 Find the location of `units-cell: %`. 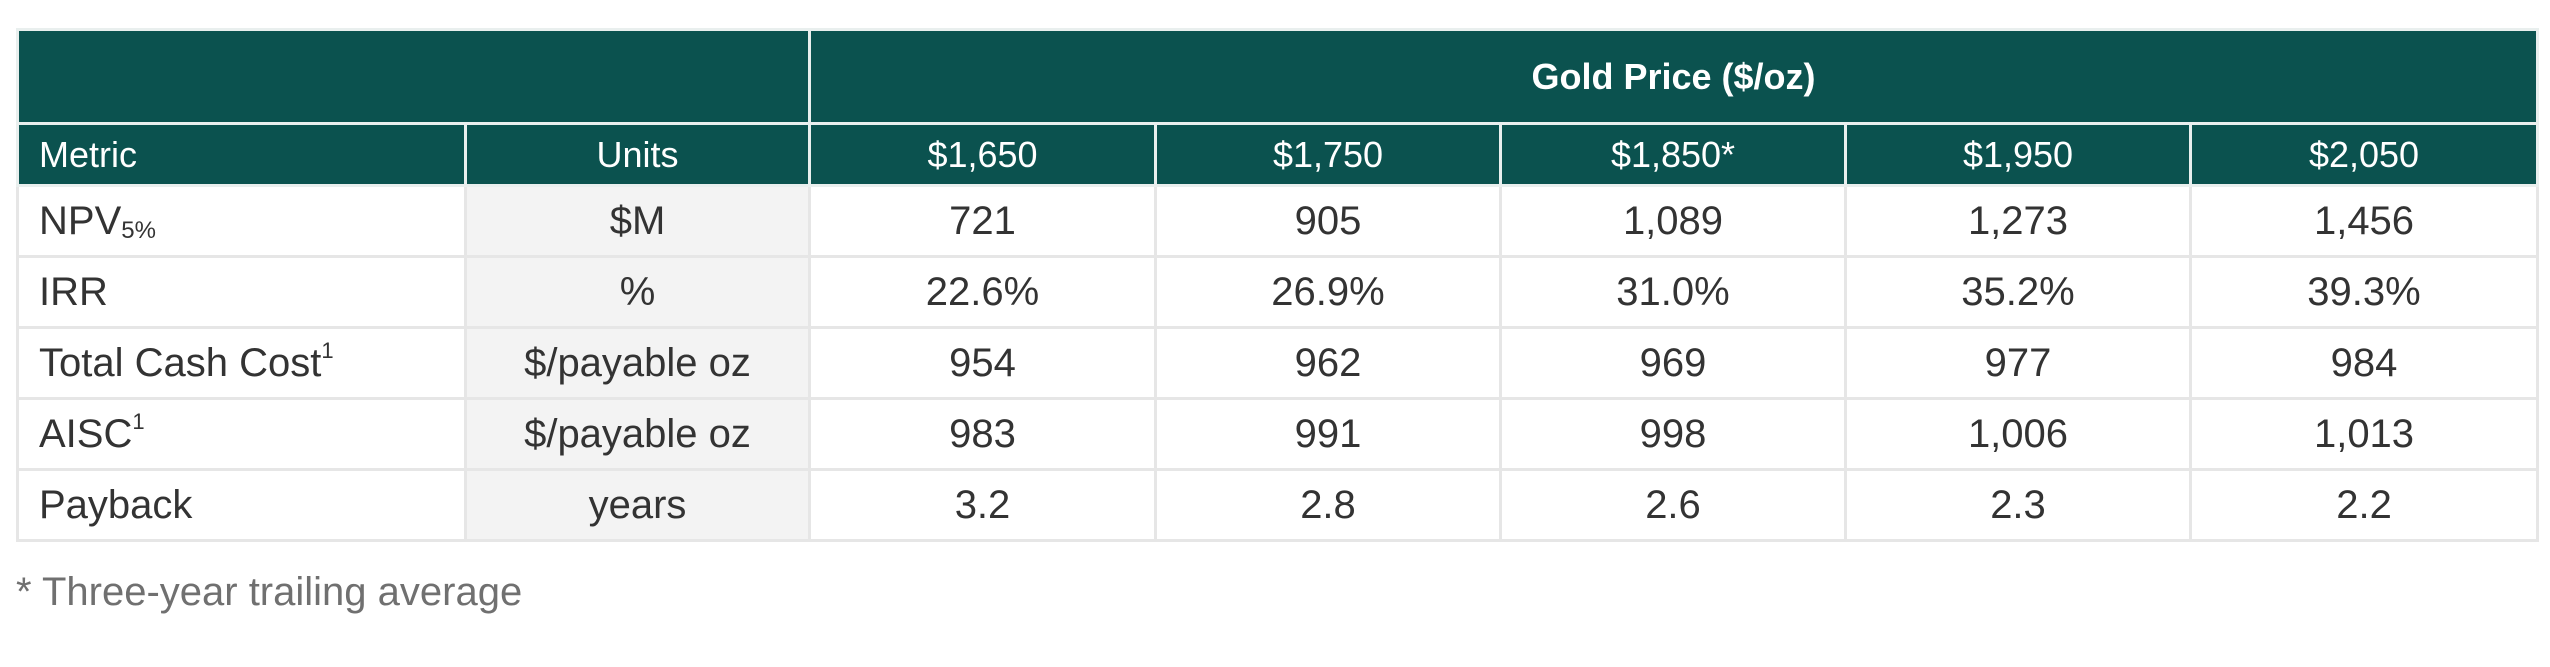

units-cell: % is located at coordinates (637, 292).